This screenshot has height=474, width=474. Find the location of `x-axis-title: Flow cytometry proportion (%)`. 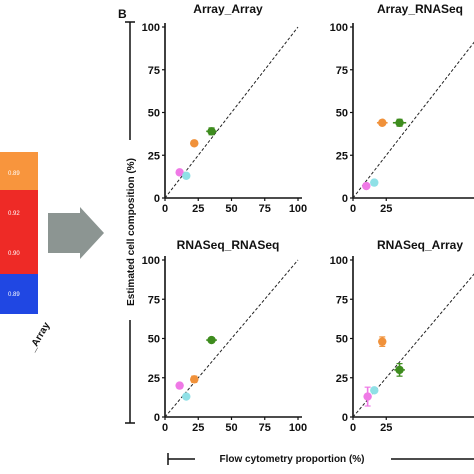

x-axis-title: Flow cytometry proportion (%) is located at coordinates (292, 459).